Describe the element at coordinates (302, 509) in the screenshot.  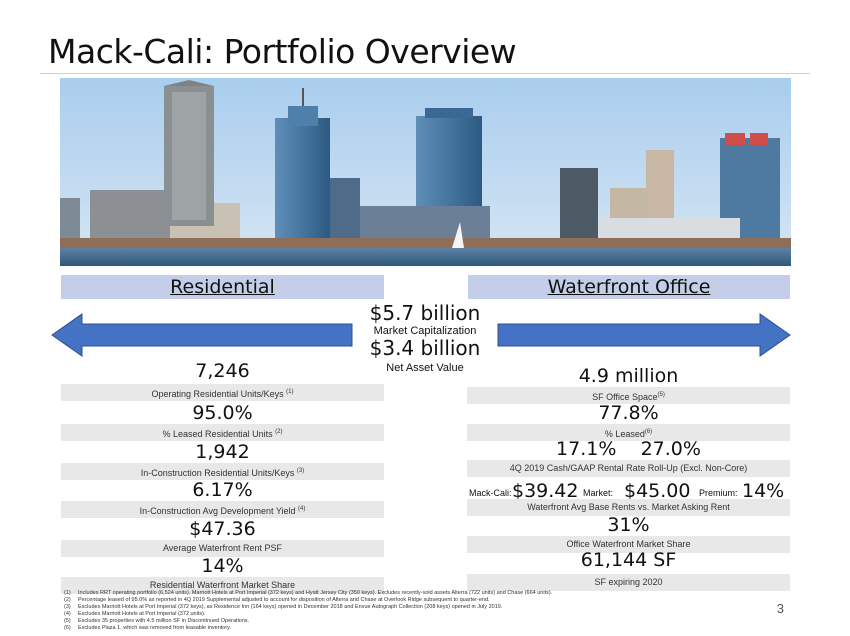
I see `footnote-ref: (4)` at that location.